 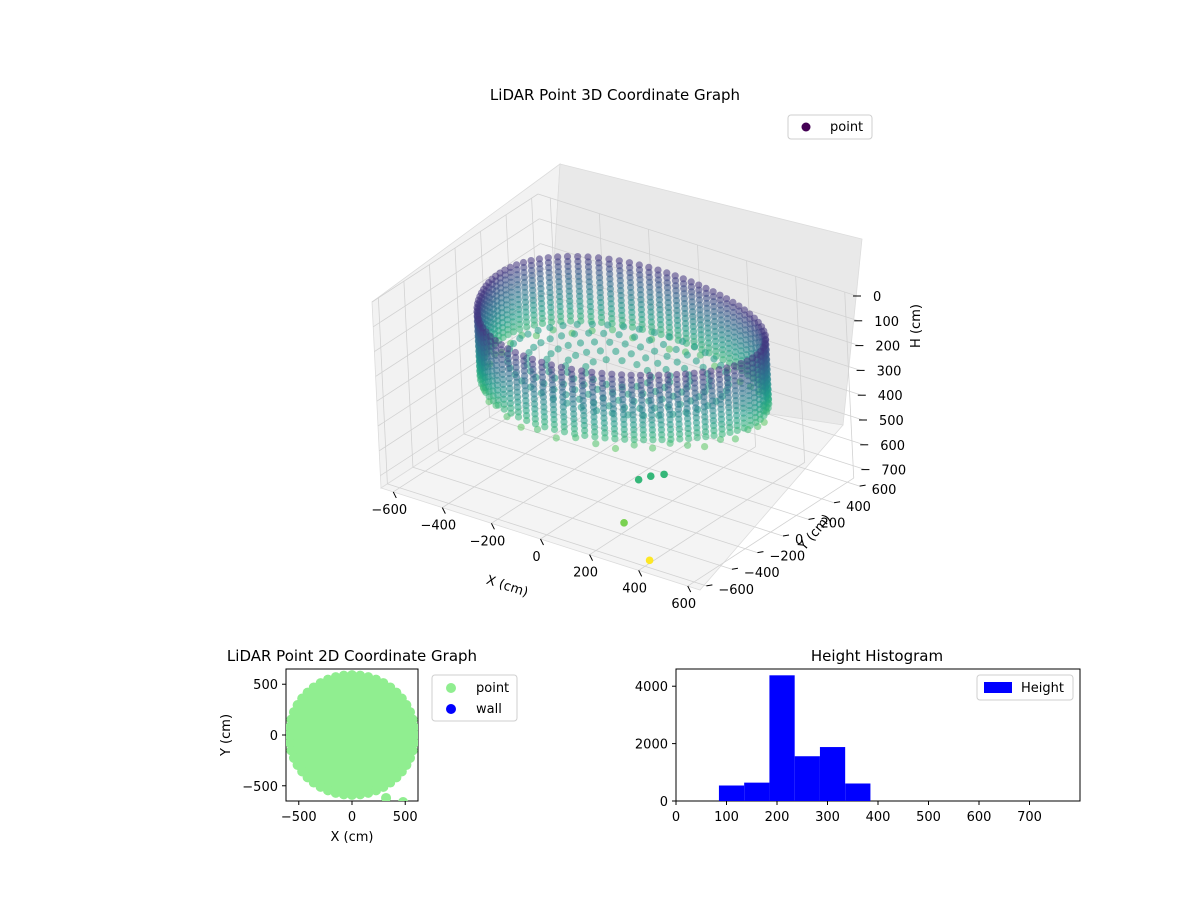 I want to click on hist-ticks: 0 100 200 300 400 500 600 700 0 2000 4000, so click(x=838, y=752).